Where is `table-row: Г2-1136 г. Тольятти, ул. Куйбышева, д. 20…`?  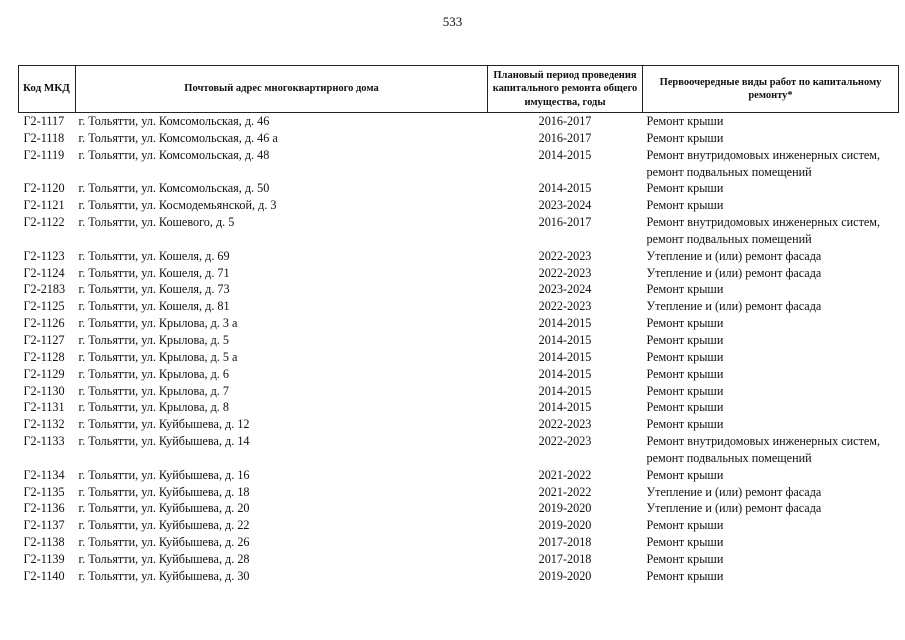 table-row: Г2-1136 г. Тольятти, ул. Куйбышева, д. 20… is located at coordinates (459, 508).